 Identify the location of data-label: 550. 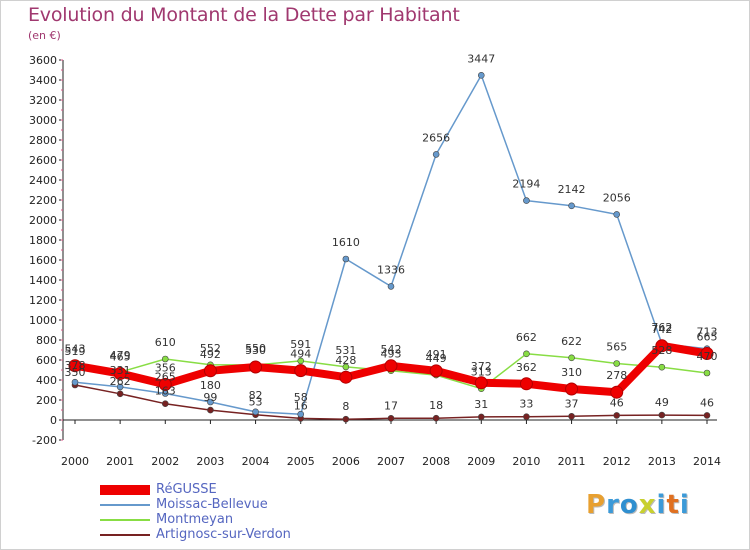
(255, 348).